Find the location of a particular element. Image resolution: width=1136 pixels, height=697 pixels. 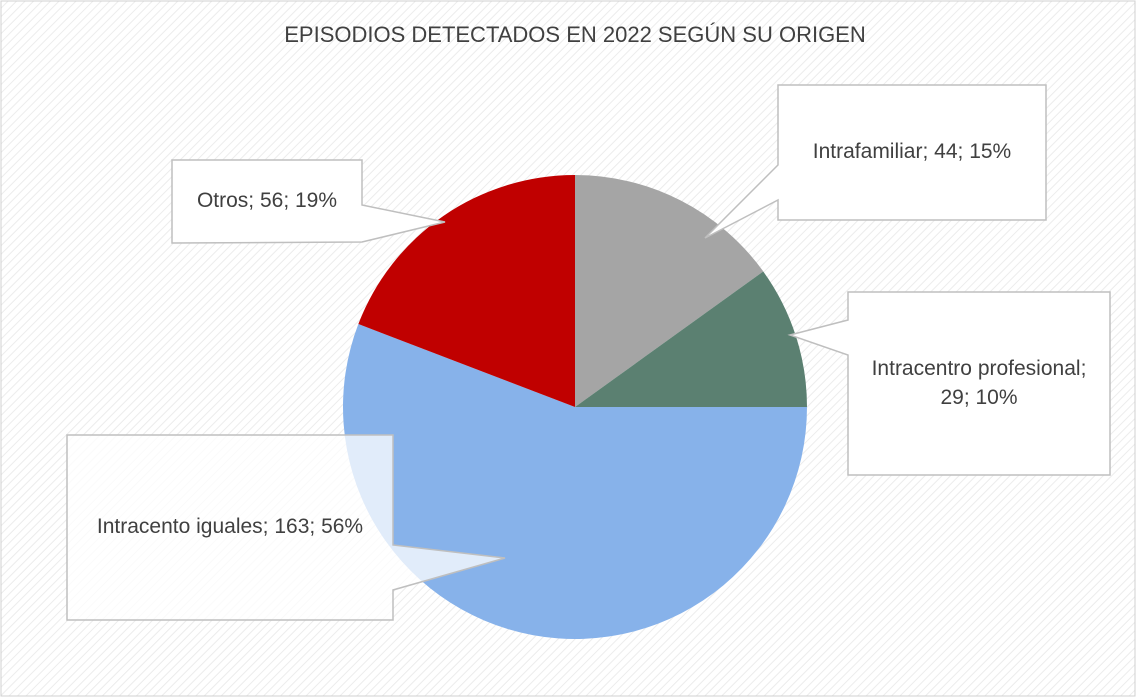

percent-label: 15% is located at coordinates (990, 152).